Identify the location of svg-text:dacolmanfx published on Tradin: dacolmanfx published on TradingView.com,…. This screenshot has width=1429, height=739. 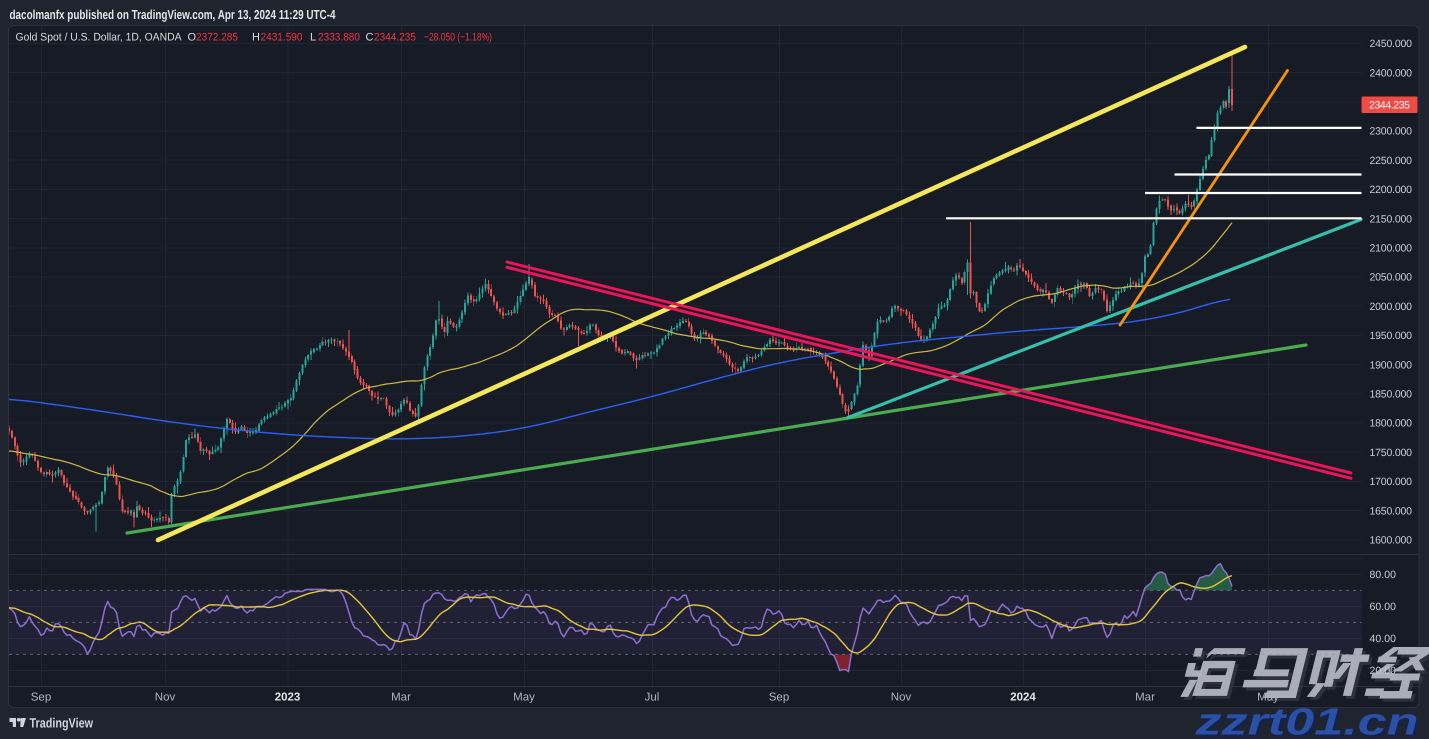
(173, 14).